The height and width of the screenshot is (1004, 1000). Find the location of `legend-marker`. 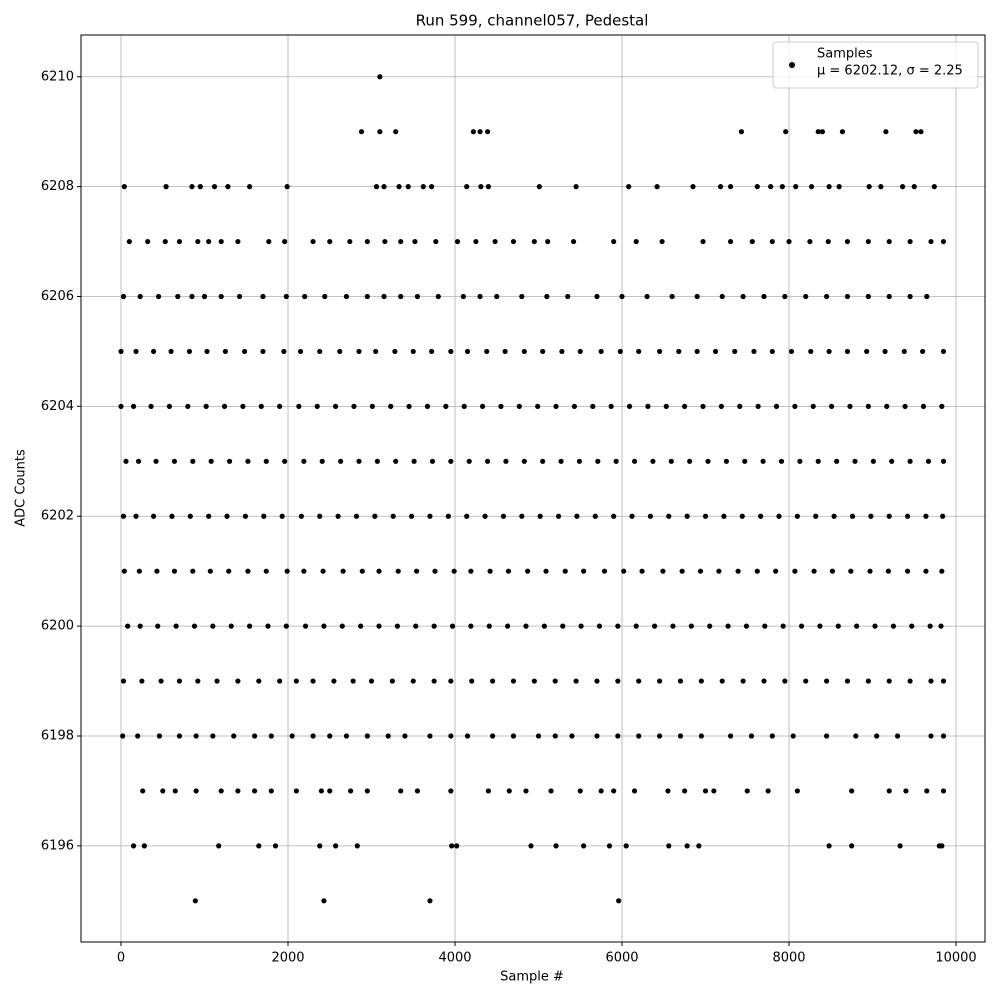

legend-marker is located at coordinates (792, 65).